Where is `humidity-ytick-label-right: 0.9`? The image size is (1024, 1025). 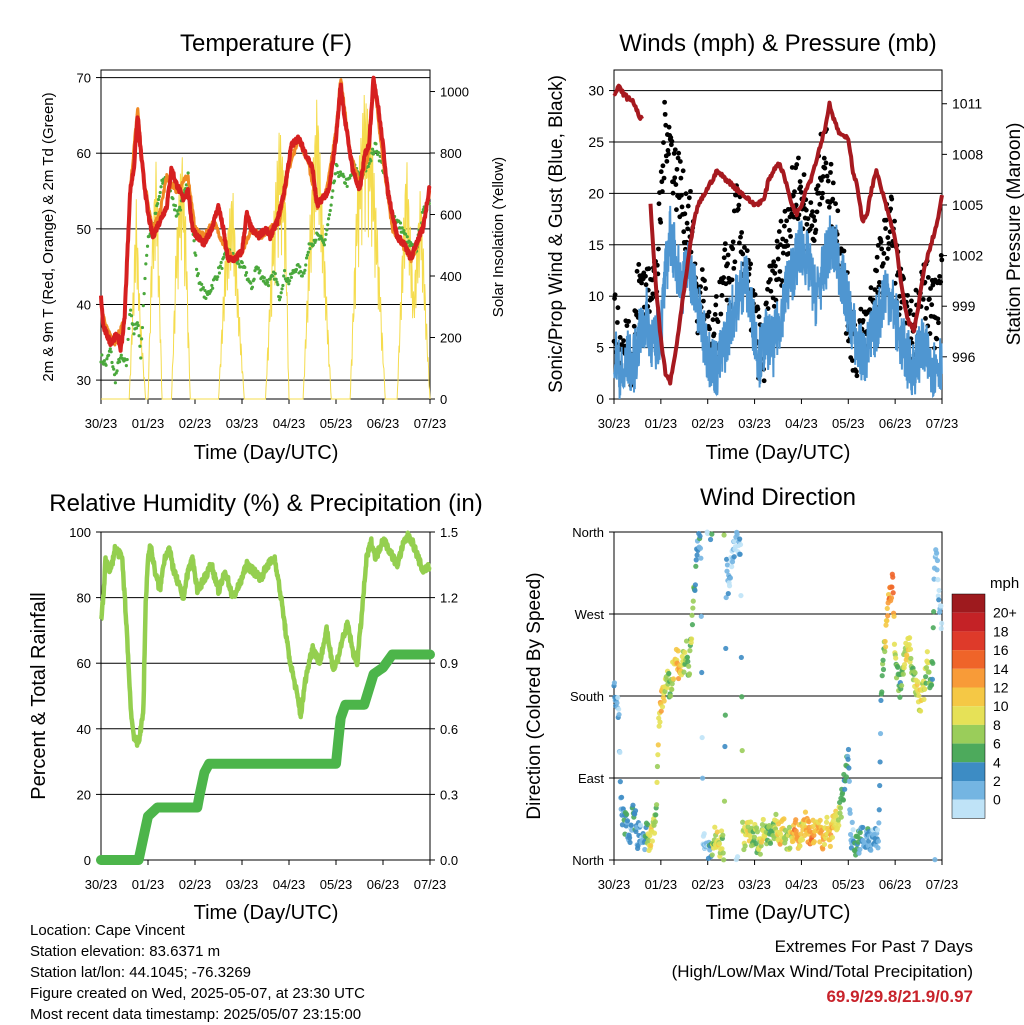
humidity-ytick-label-right: 0.9 is located at coordinates (449, 663).